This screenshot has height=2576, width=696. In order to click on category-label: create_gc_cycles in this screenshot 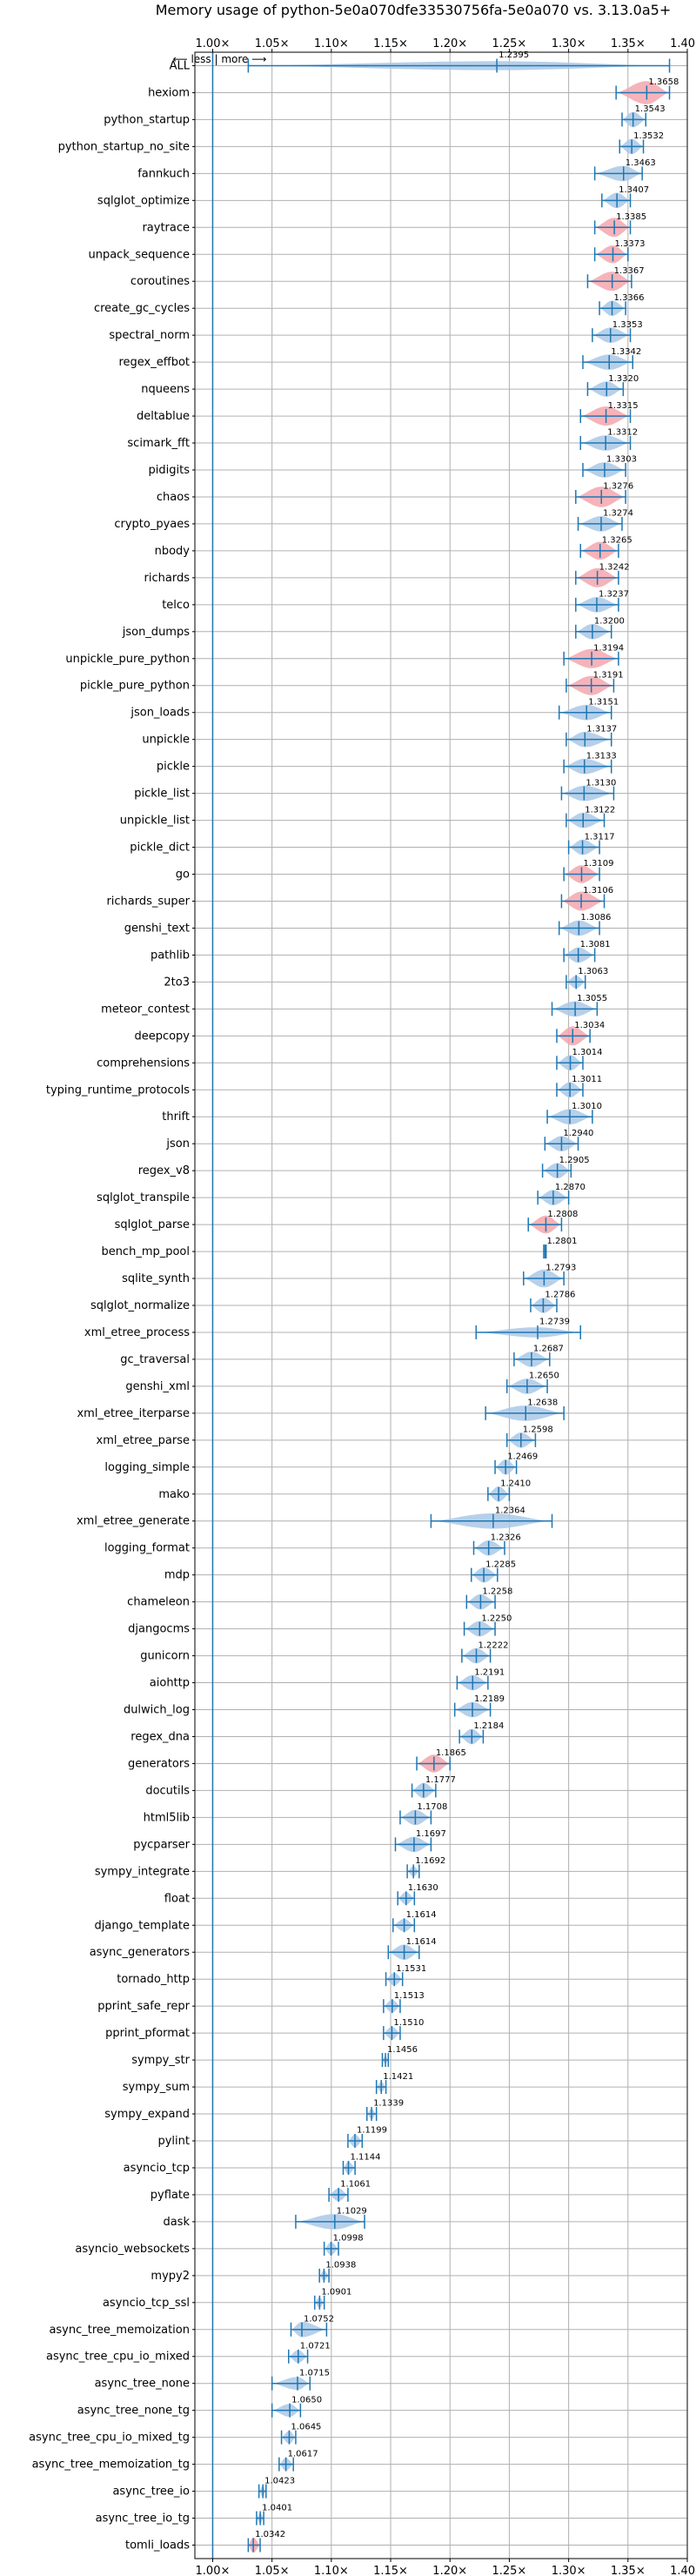, I will do `click(142, 308)`.